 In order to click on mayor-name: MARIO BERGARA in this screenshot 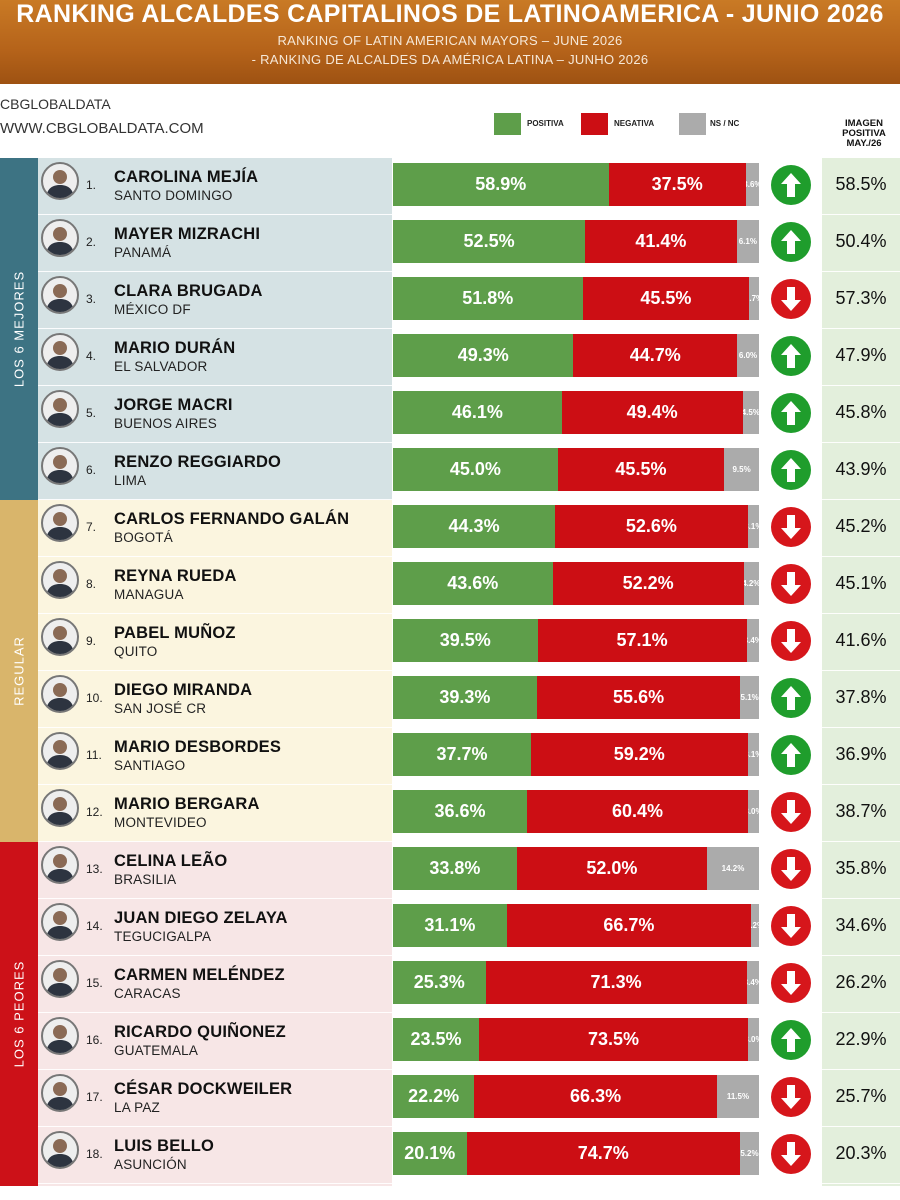, I will do `click(187, 804)`.